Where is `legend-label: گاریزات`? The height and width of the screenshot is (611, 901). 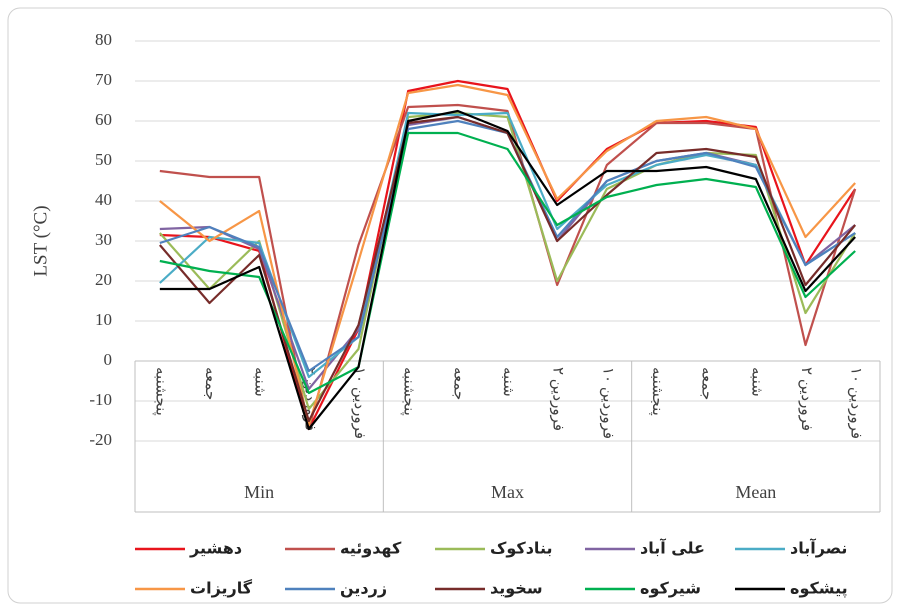 legend-label: گاریزات is located at coordinates (221, 588).